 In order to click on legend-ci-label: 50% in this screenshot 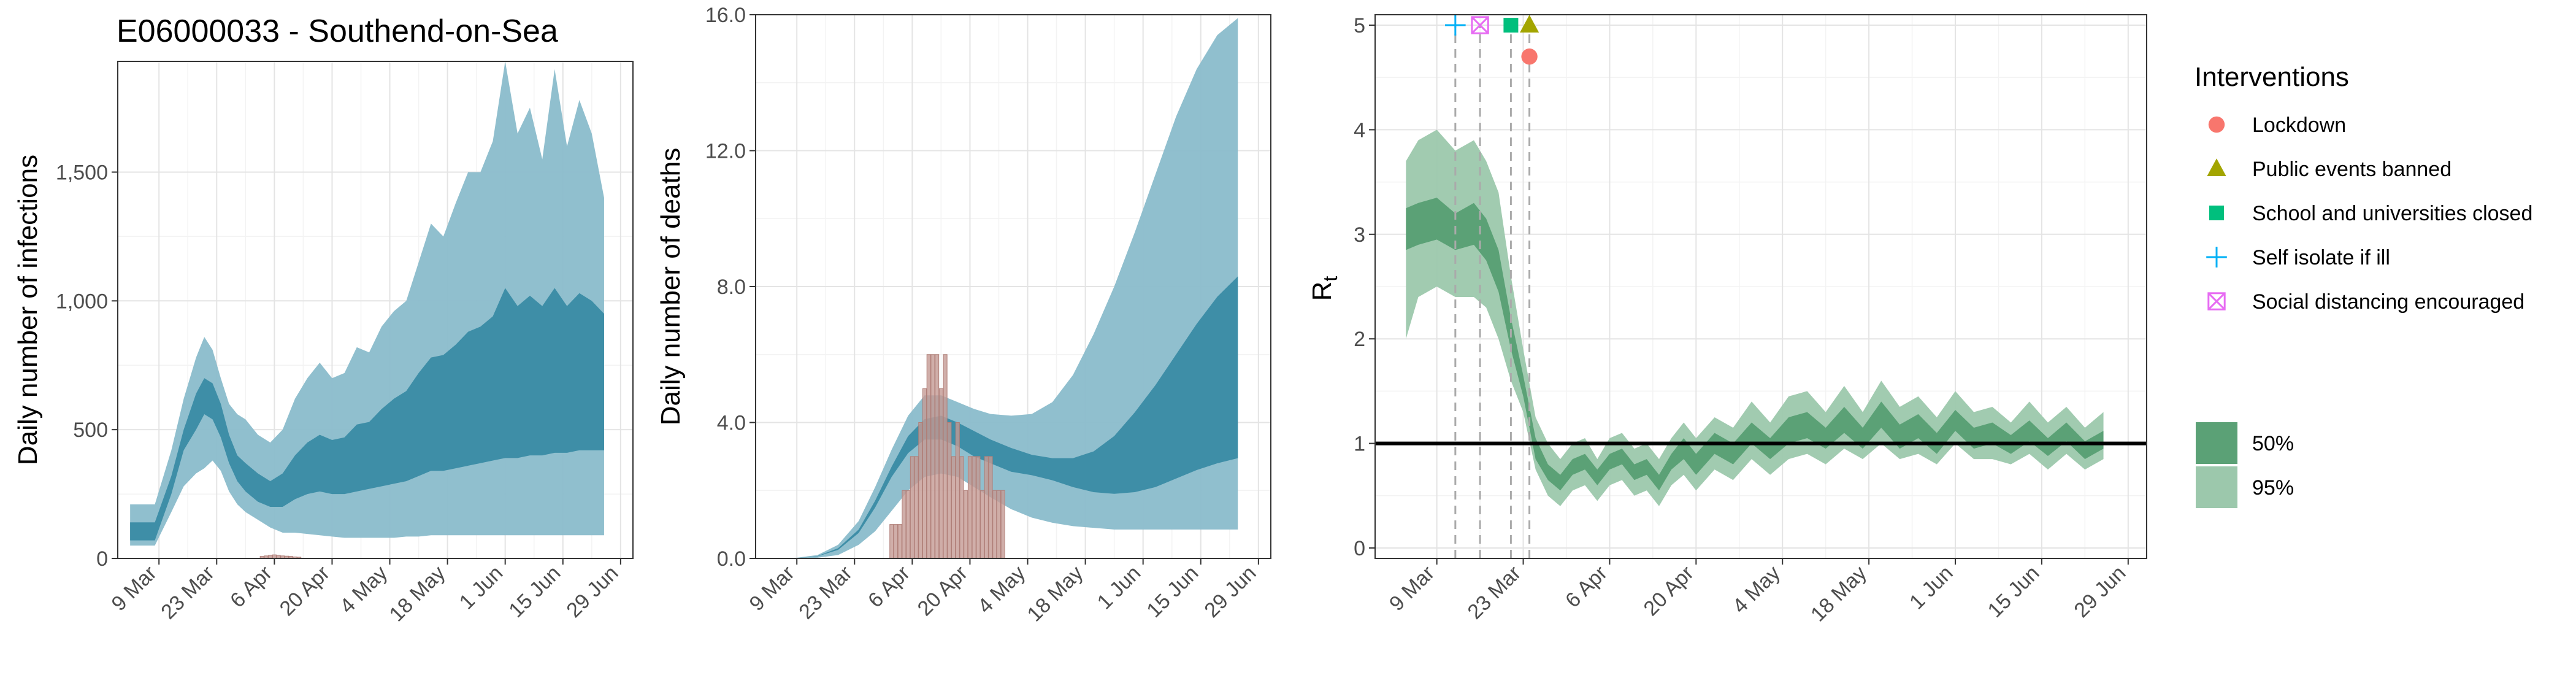, I will do `click(2273, 443)`.